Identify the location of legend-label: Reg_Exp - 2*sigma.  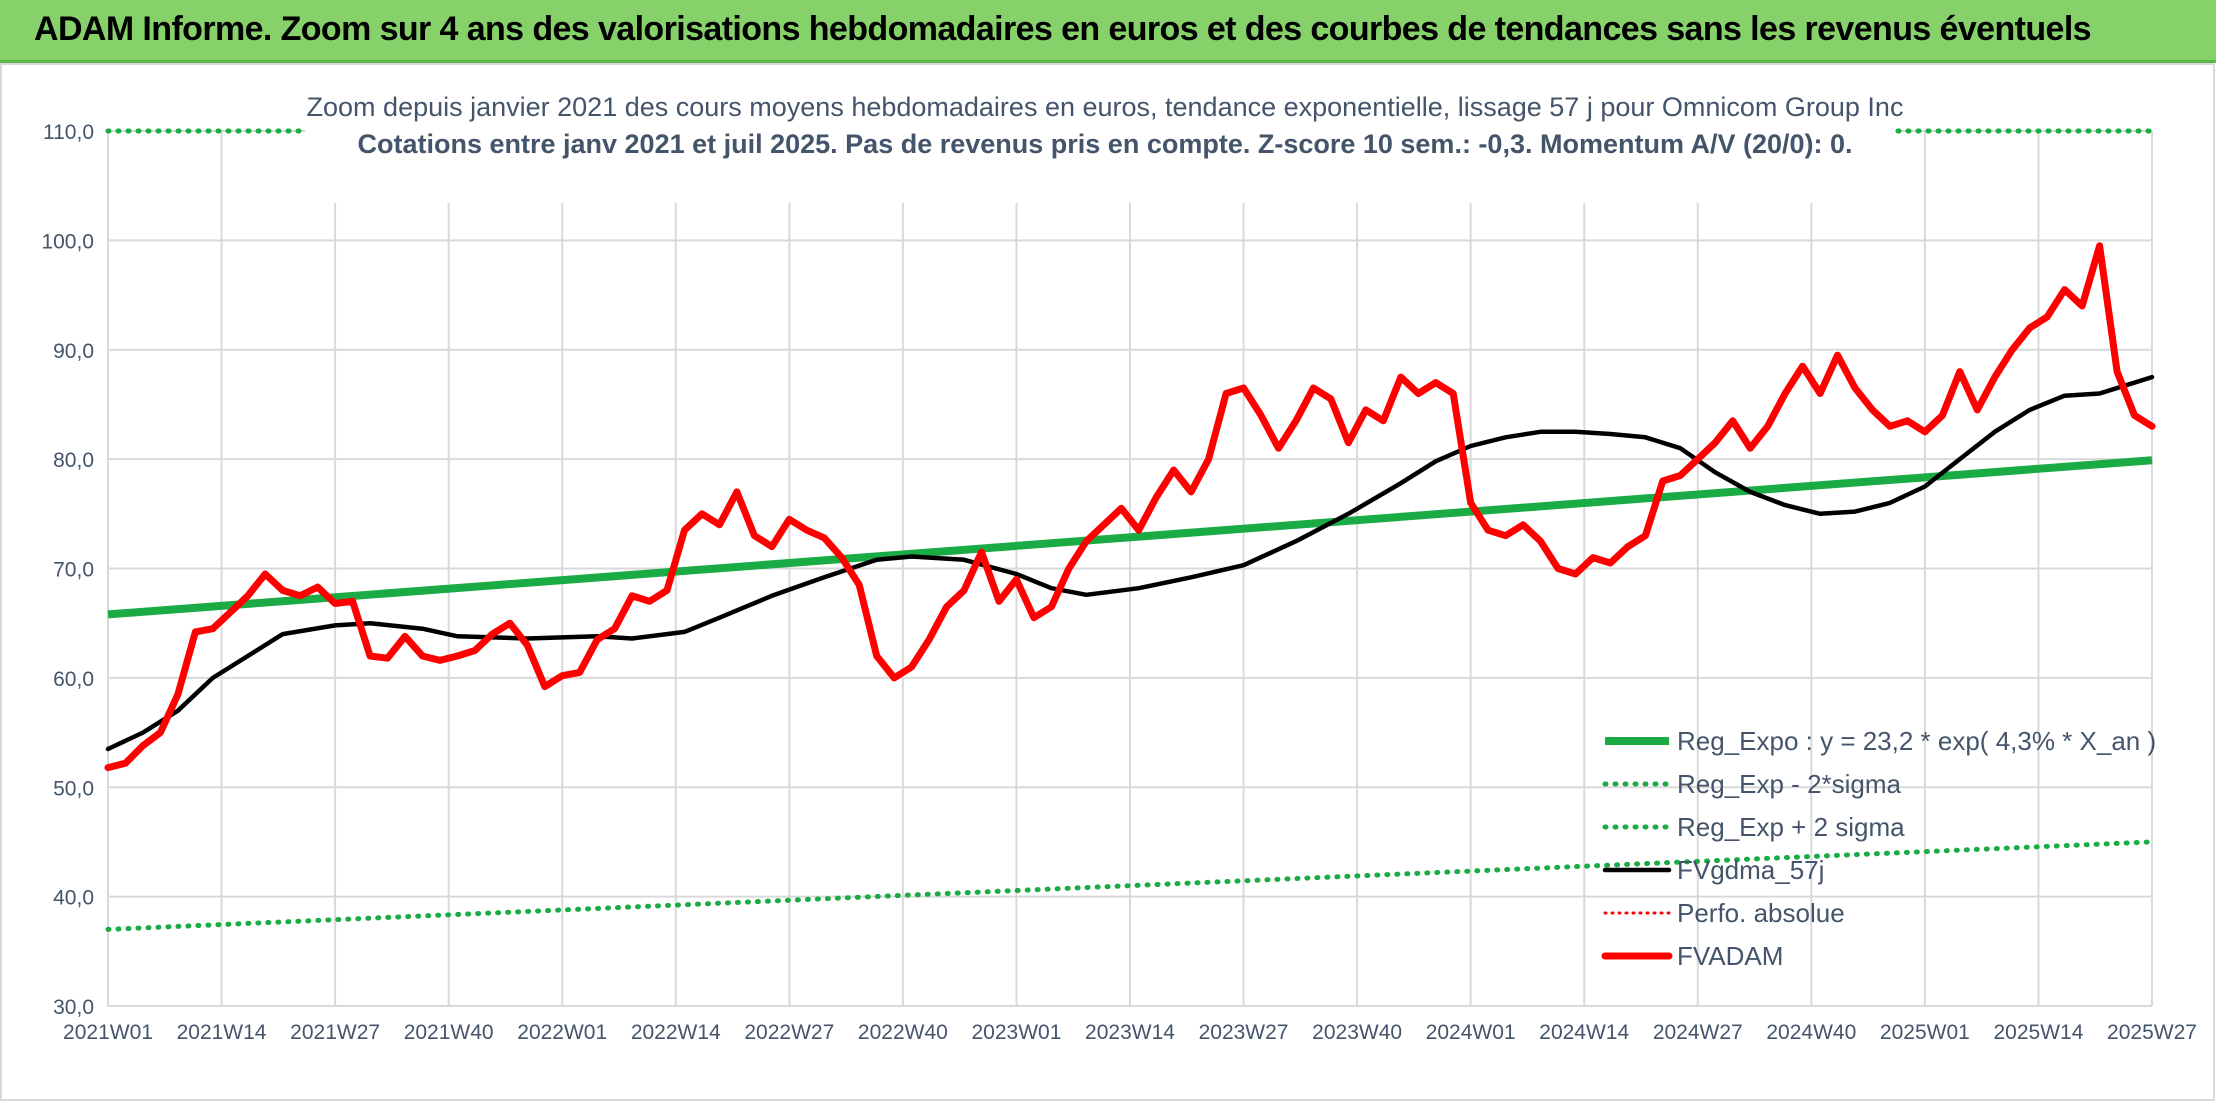
(1789, 784).